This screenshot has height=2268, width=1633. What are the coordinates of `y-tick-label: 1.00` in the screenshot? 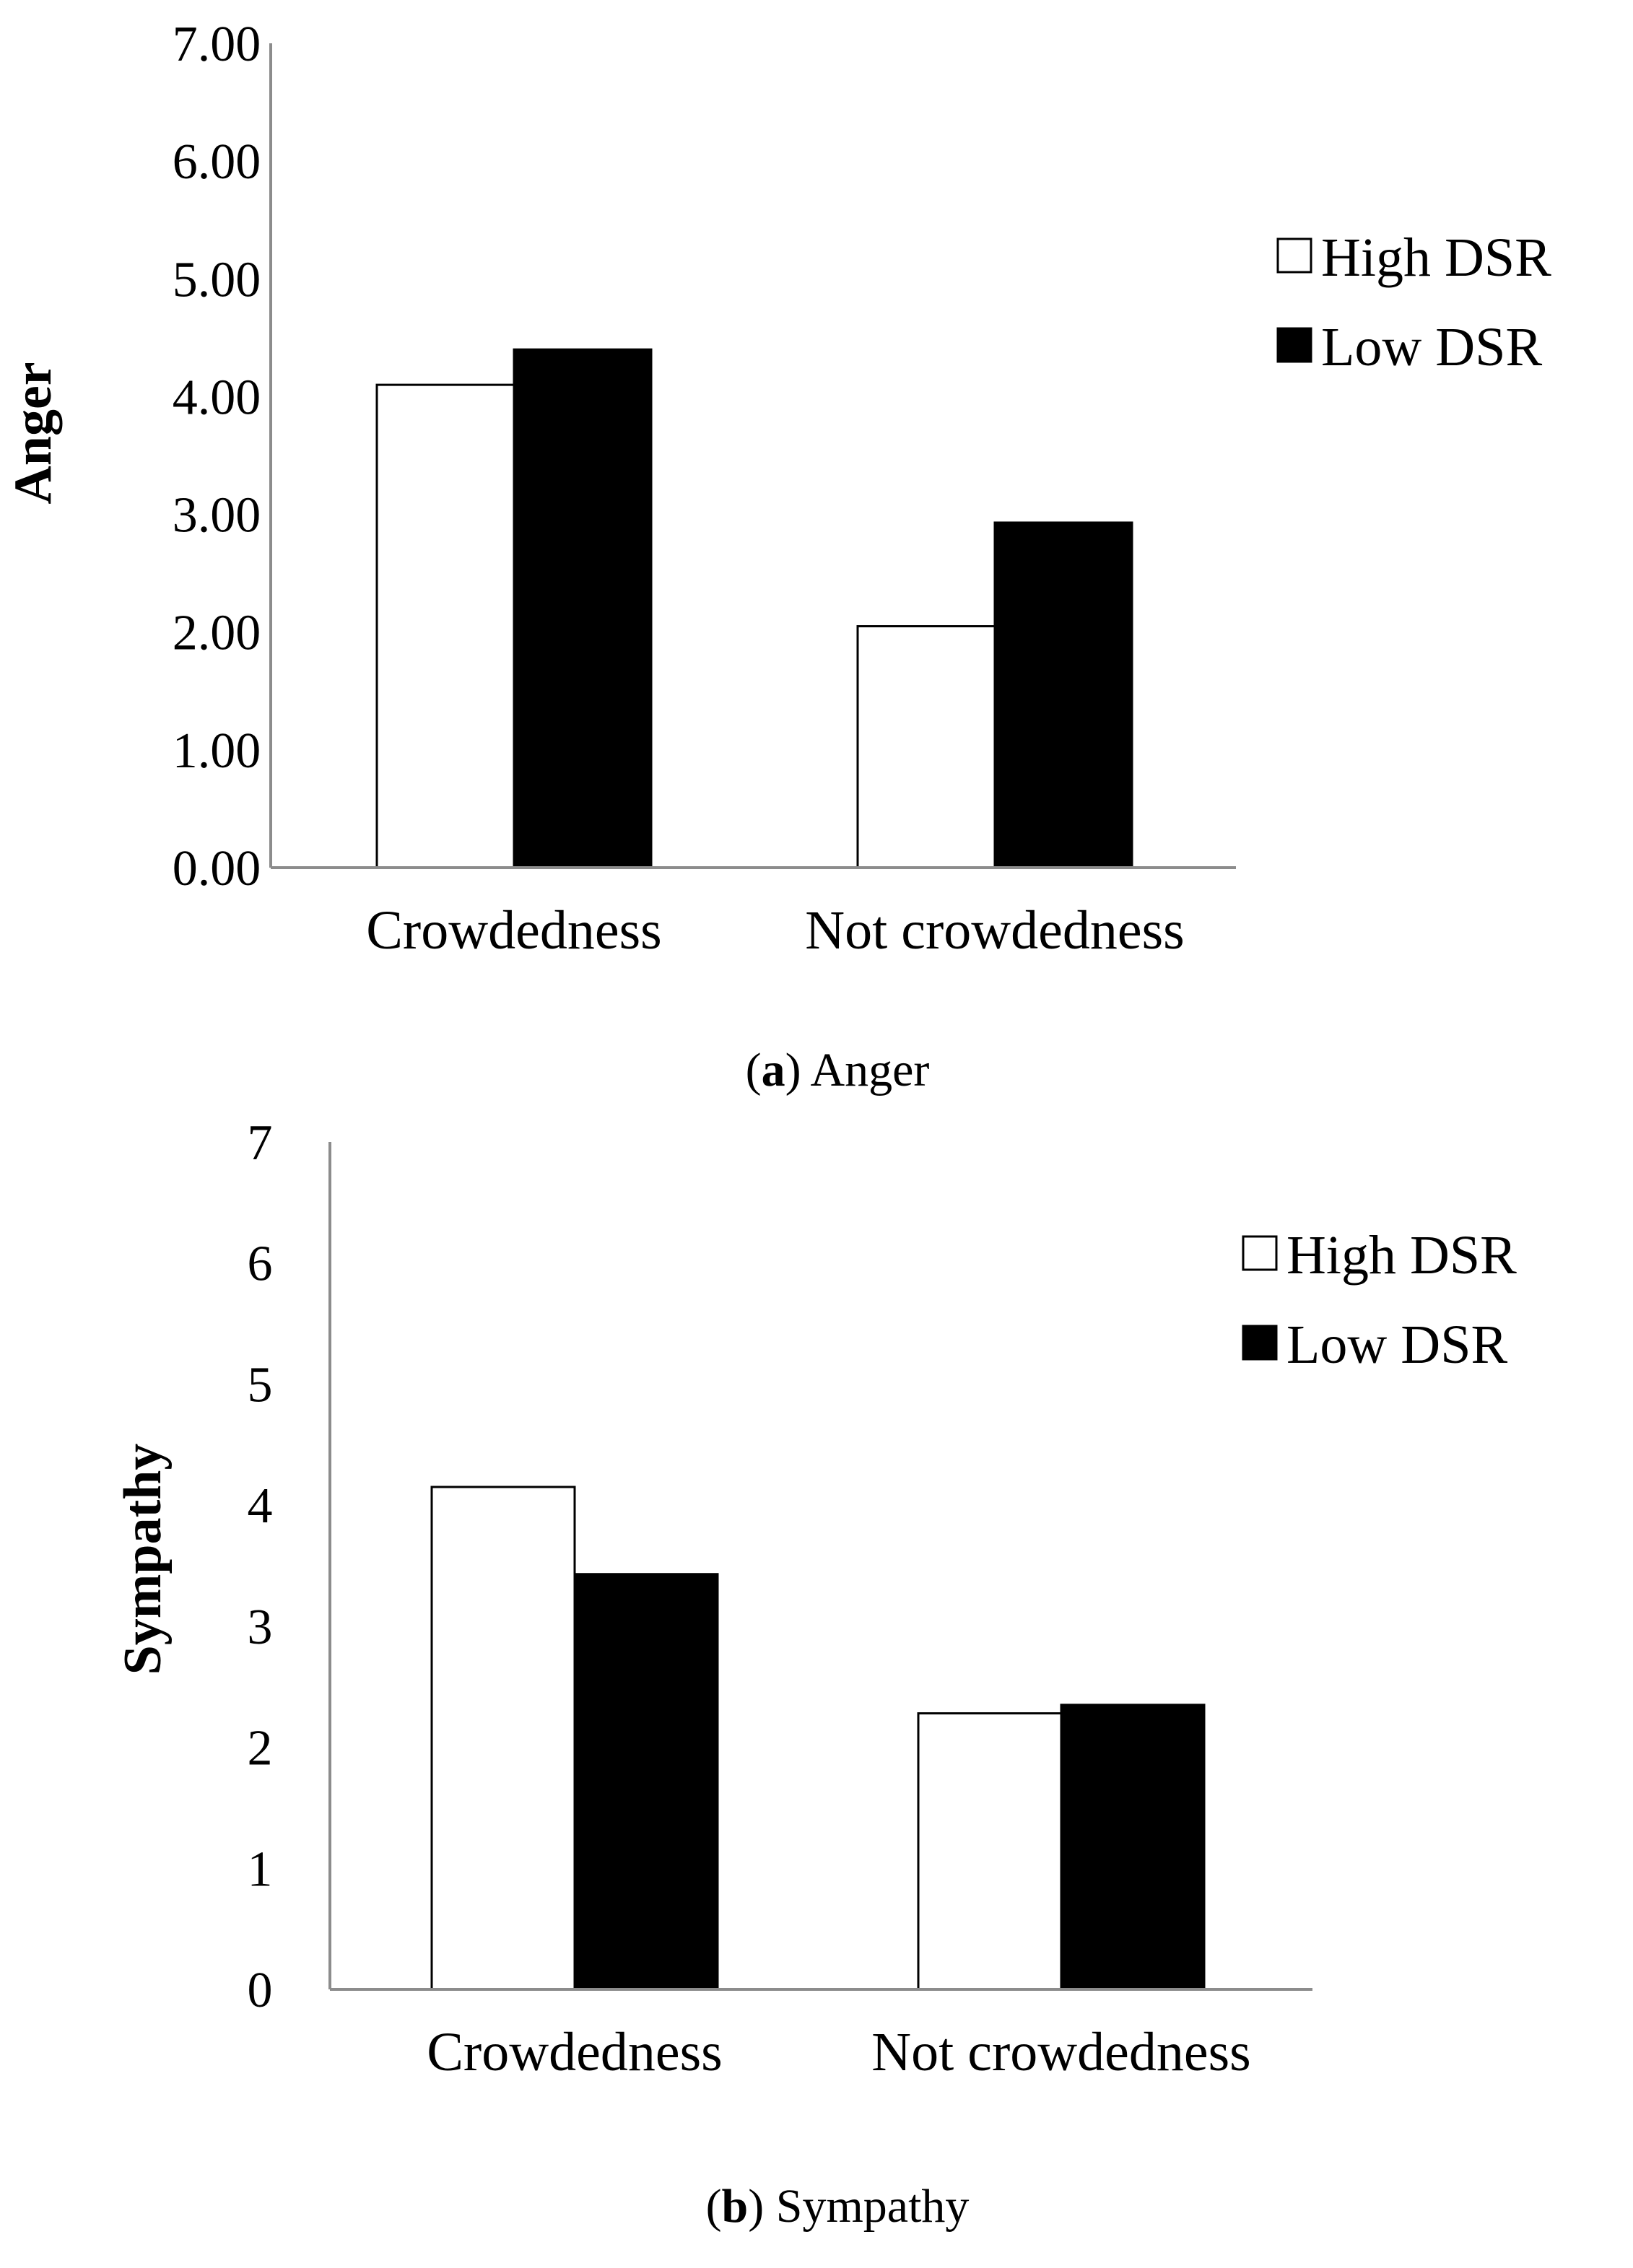 It's located at (217, 751).